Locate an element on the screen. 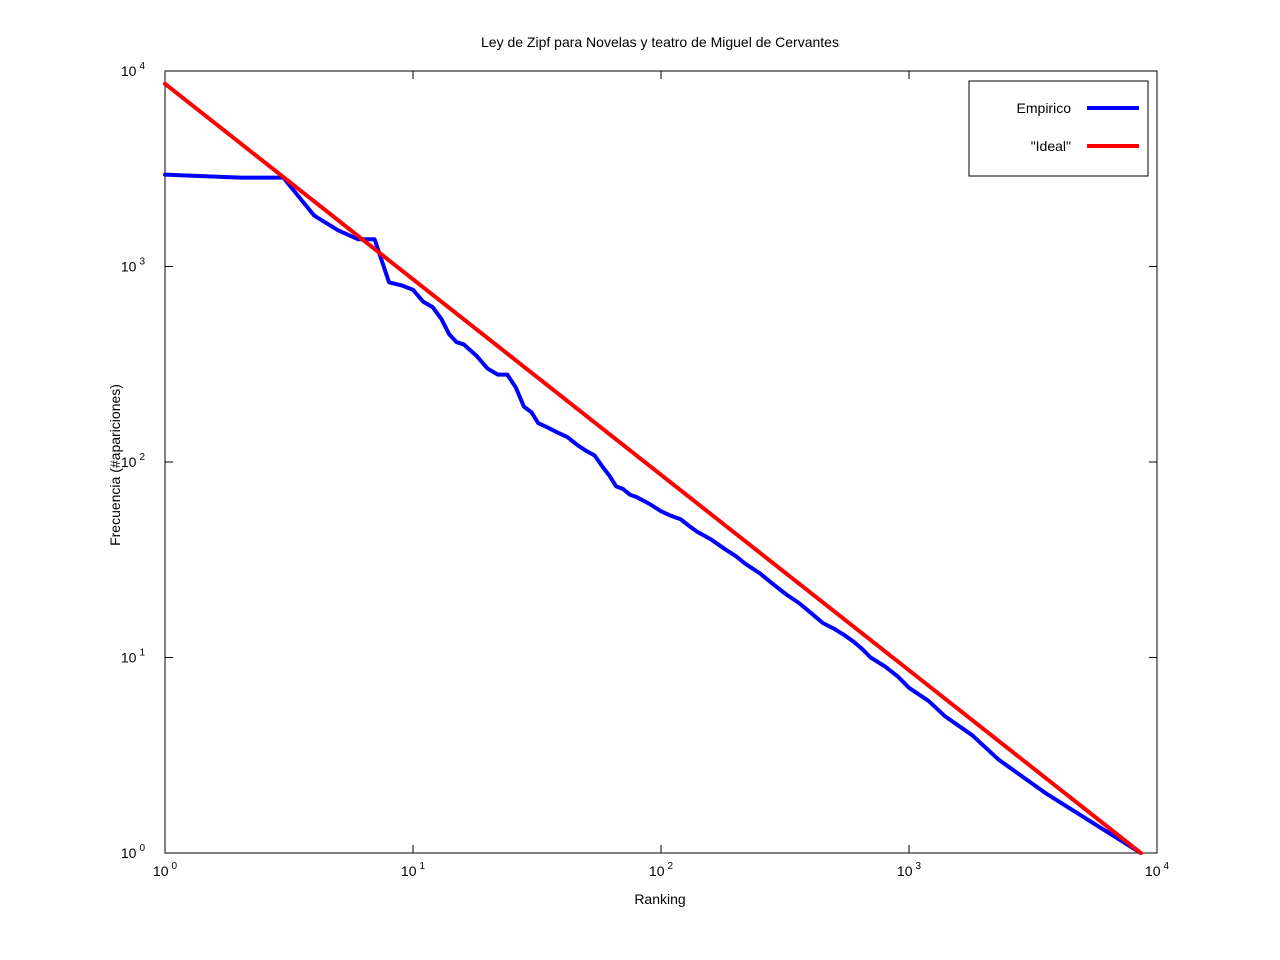 Image resolution: width=1280 pixels, height=960 pixels. legend-label-empirico: Empirico is located at coordinates (1044, 108).